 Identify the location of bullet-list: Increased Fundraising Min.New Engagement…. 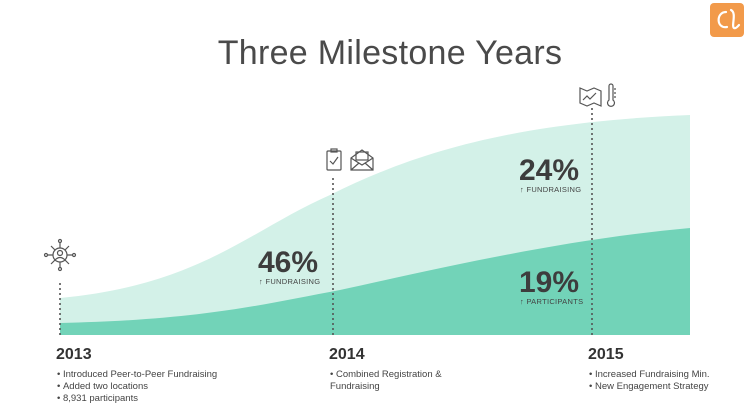
(649, 381).